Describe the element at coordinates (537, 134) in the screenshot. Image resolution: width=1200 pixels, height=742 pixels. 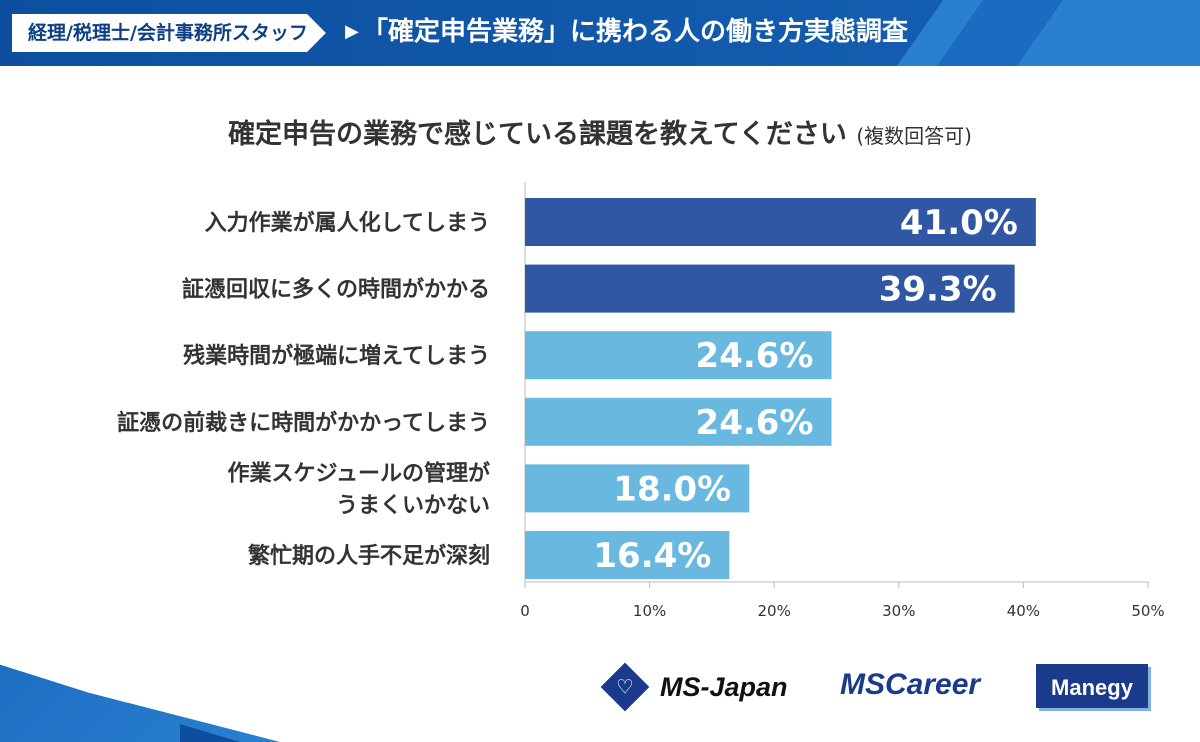
I see `chart-title-main: 確定申告の業務で感じている課題を教えてください` at that location.